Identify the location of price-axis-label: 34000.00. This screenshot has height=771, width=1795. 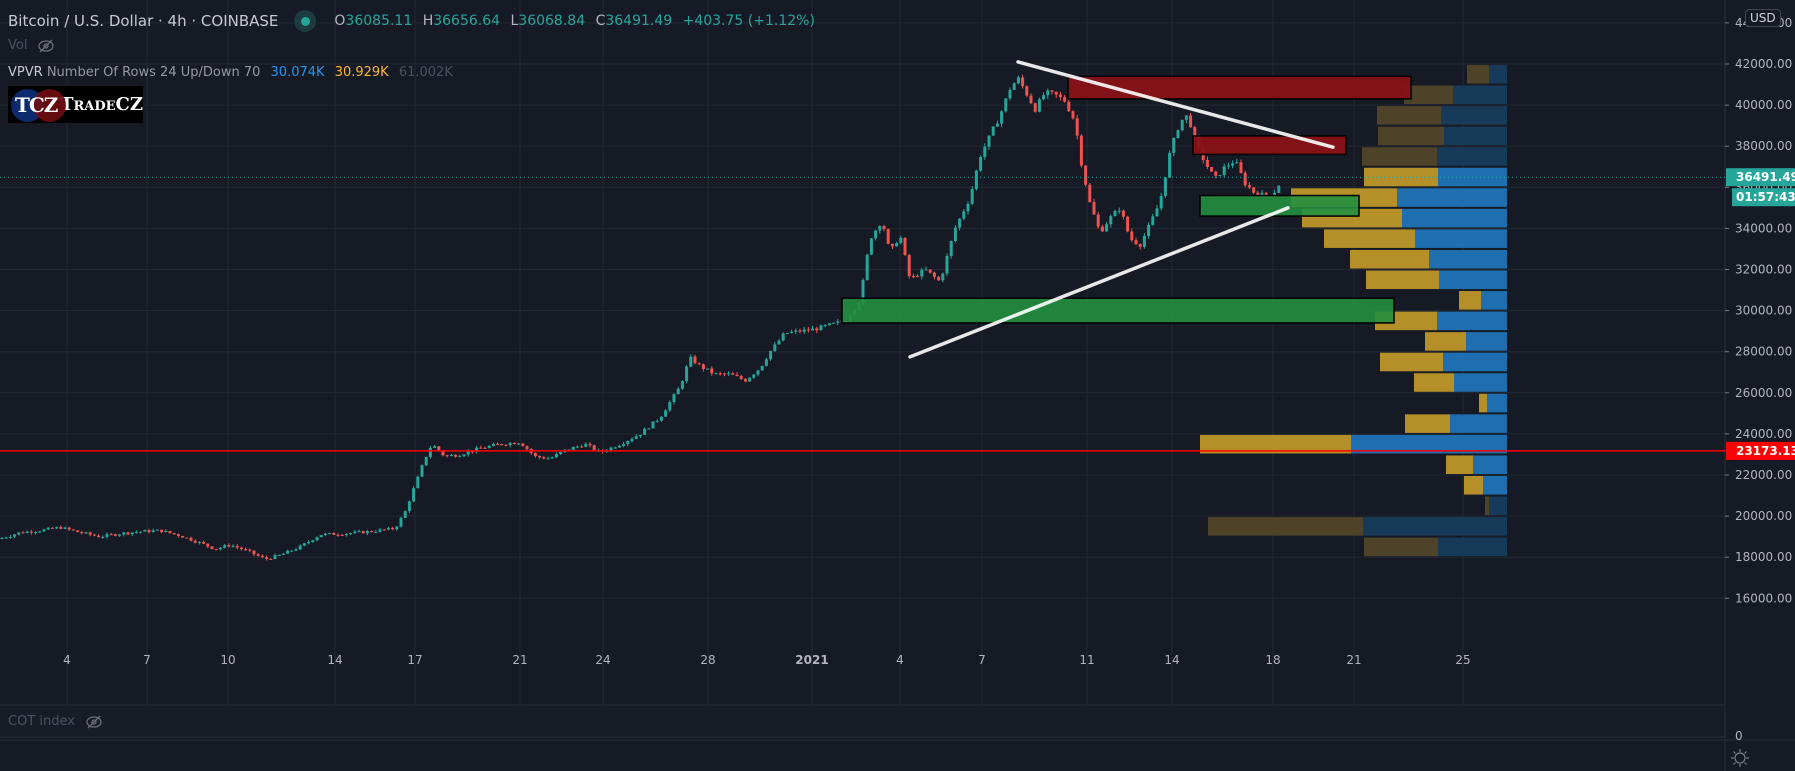
(1763, 228).